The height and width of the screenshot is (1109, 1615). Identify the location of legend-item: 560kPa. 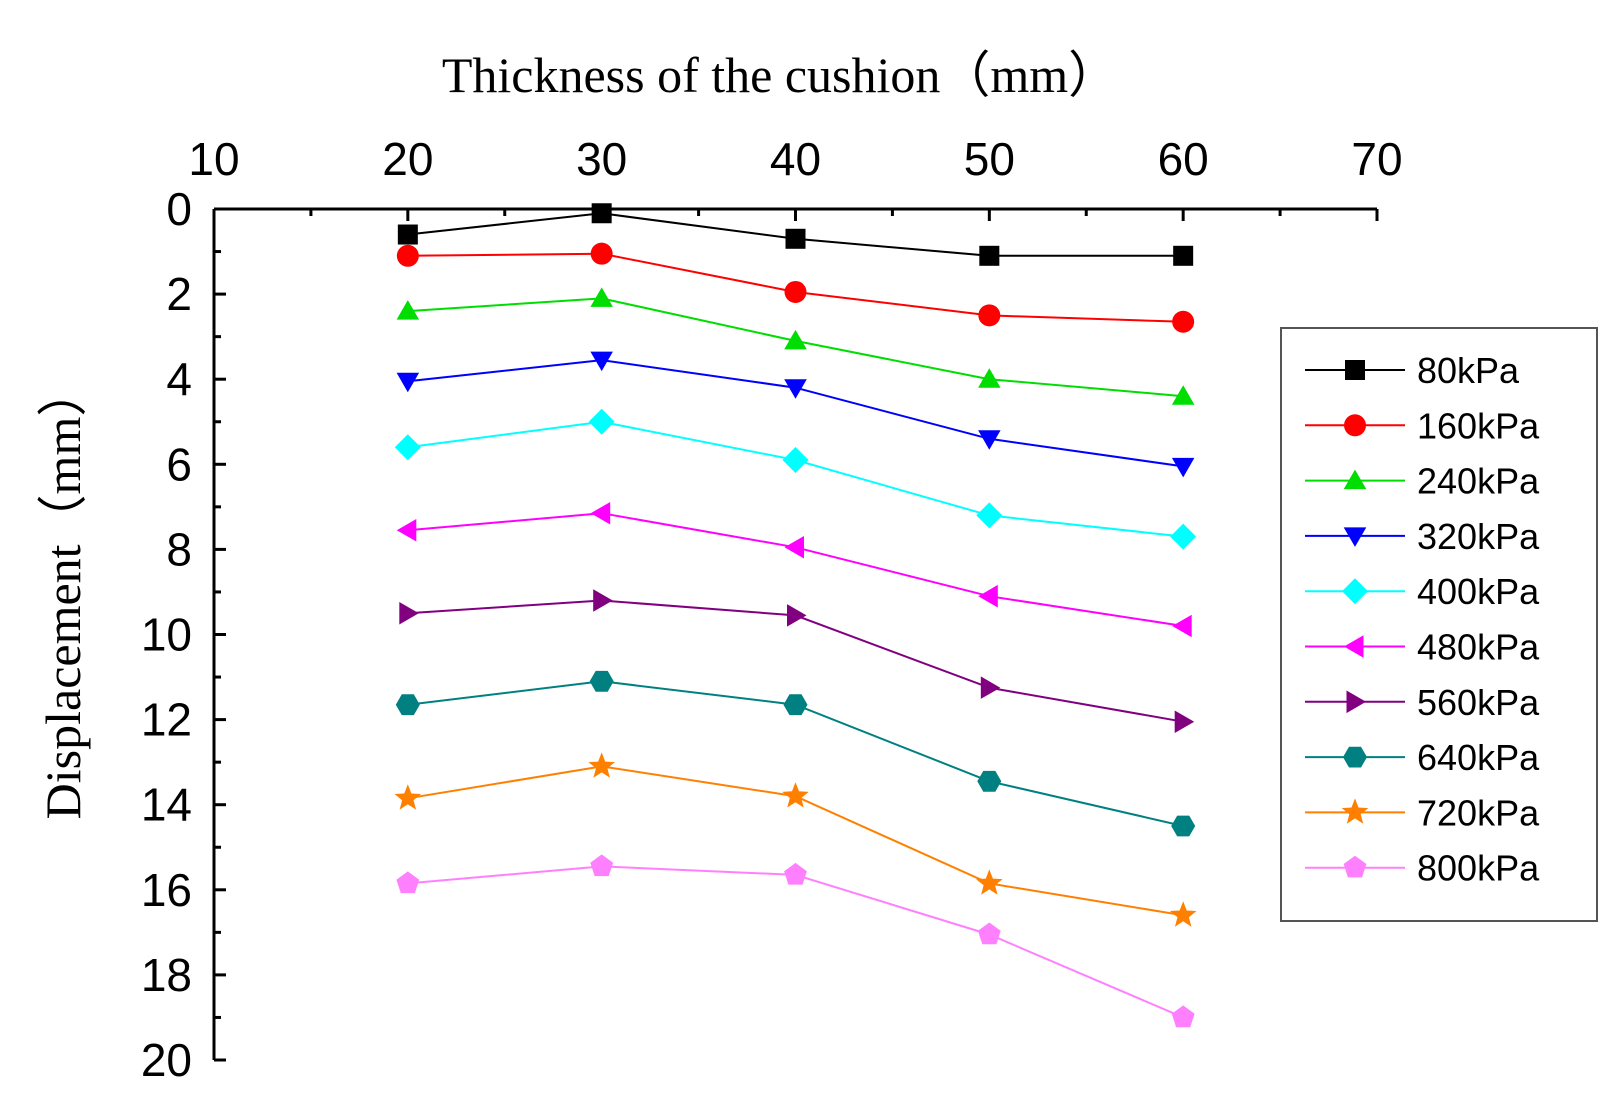
(1422, 702).